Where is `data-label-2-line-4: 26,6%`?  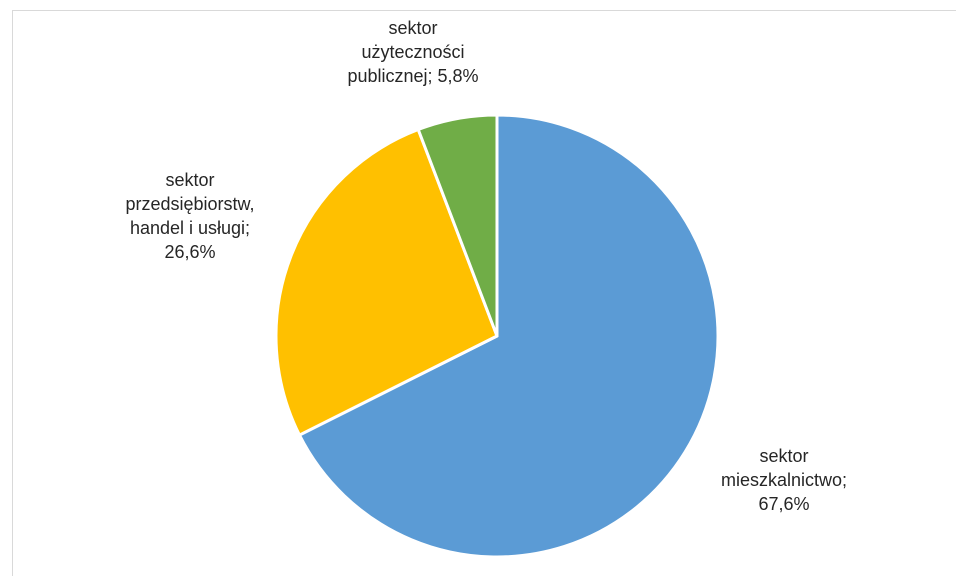
data-label-2-line-4: 26,6% is located at coordinates (189, 252).